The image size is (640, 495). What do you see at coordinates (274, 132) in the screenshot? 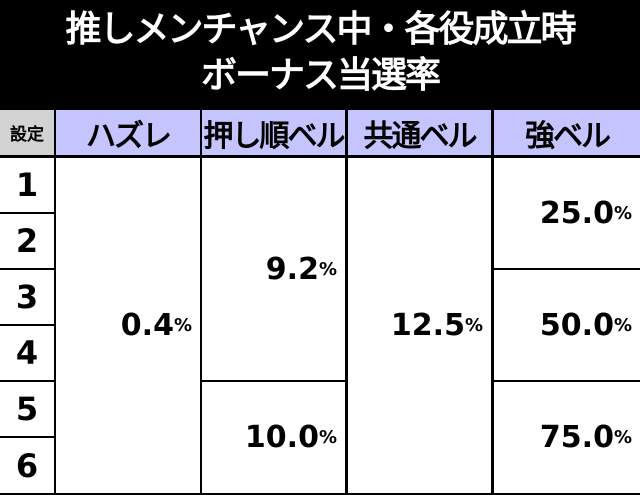
I see `header-oshijun-bell: 押し順ベル` at bounding box center [274, 132].